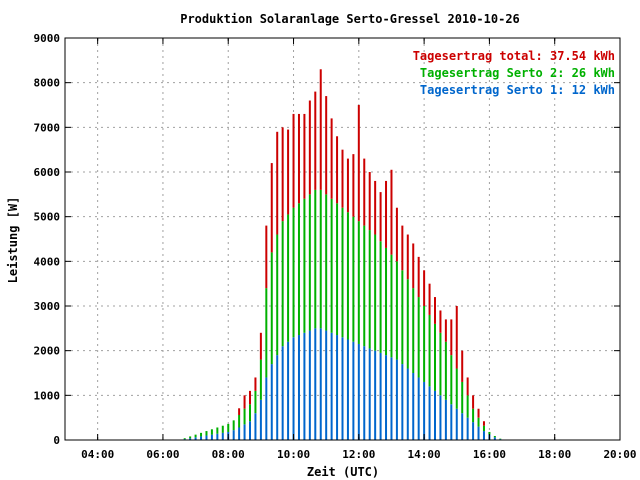  Describe the element at coordinates (56, 440) in the screenshot. I see `y-tick-label: 0` at that location.